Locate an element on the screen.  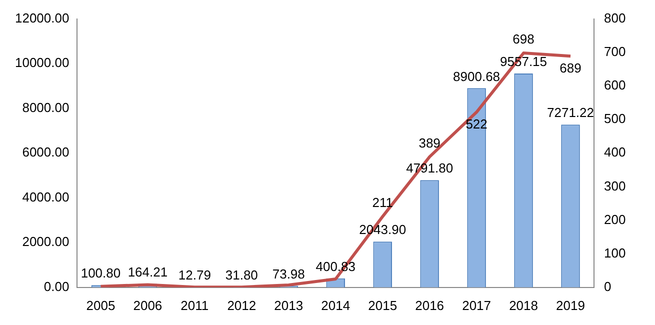
x-tick-label: 2012 is located at coordinates (241, 305).